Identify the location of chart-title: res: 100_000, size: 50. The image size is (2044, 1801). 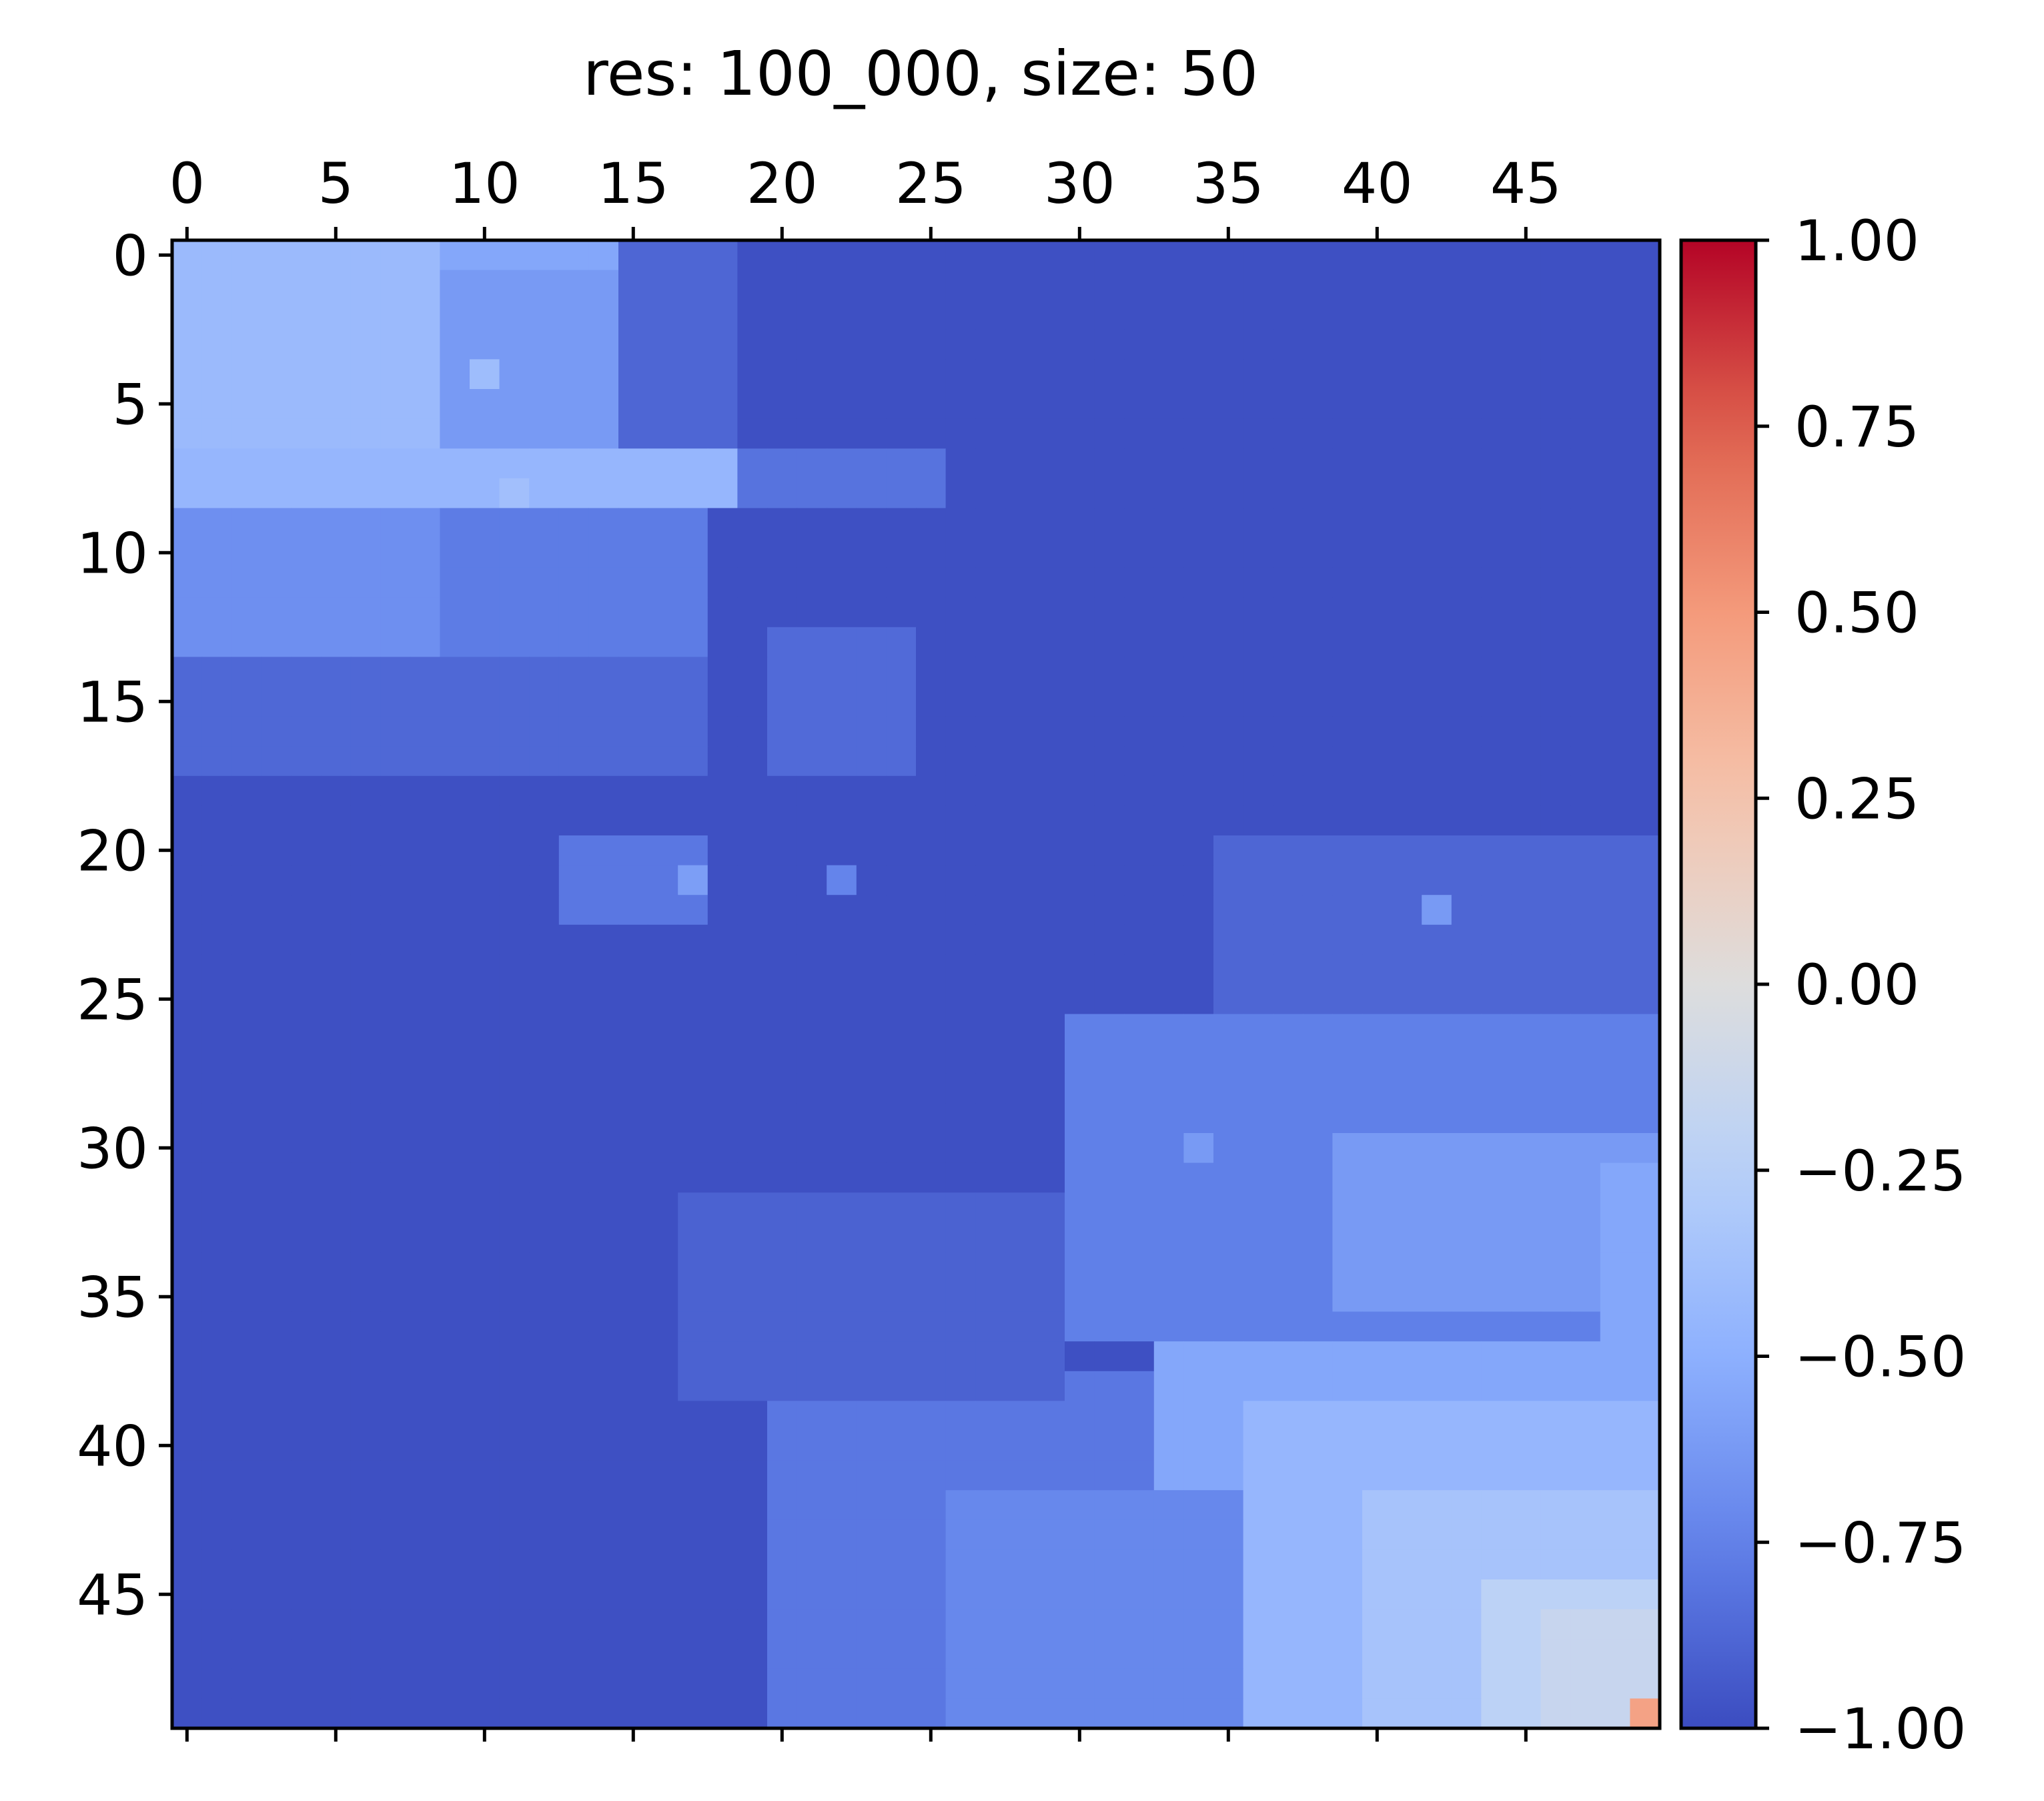
(920, 73).